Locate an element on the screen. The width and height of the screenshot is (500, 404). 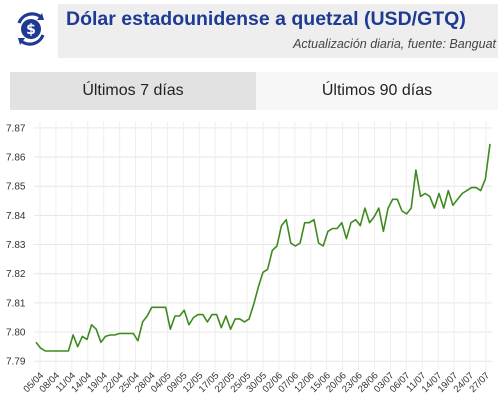
tab-last-7-days: Últimos 7 días is located at coordinates (133, 91).